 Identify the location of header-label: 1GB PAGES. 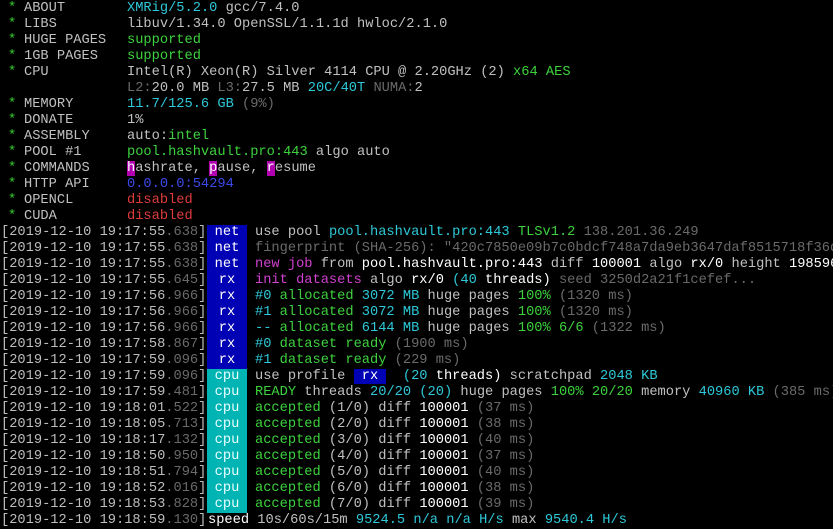
(61, 56).